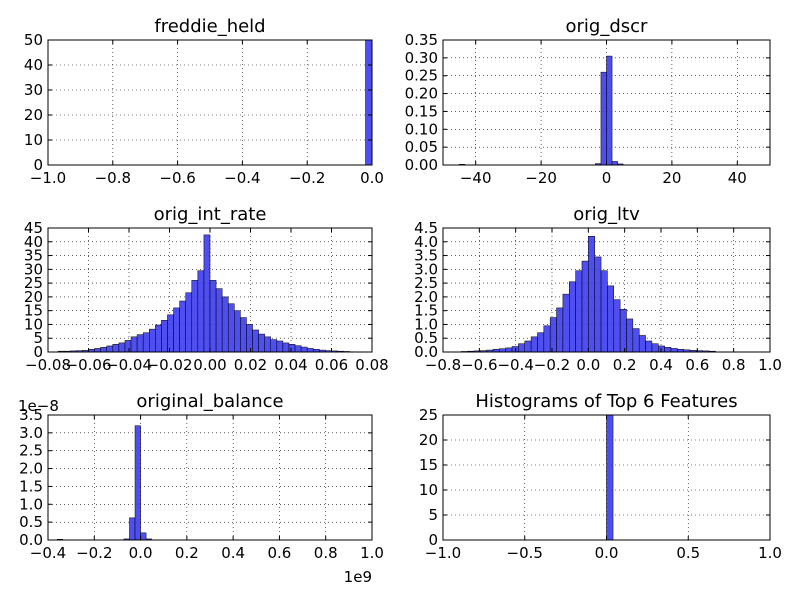 This screenshot has width=800, height=604. Describe the element at coordinates (38, 406) in the screenshot. I see `y-offset-label: 1e−8` at that location.